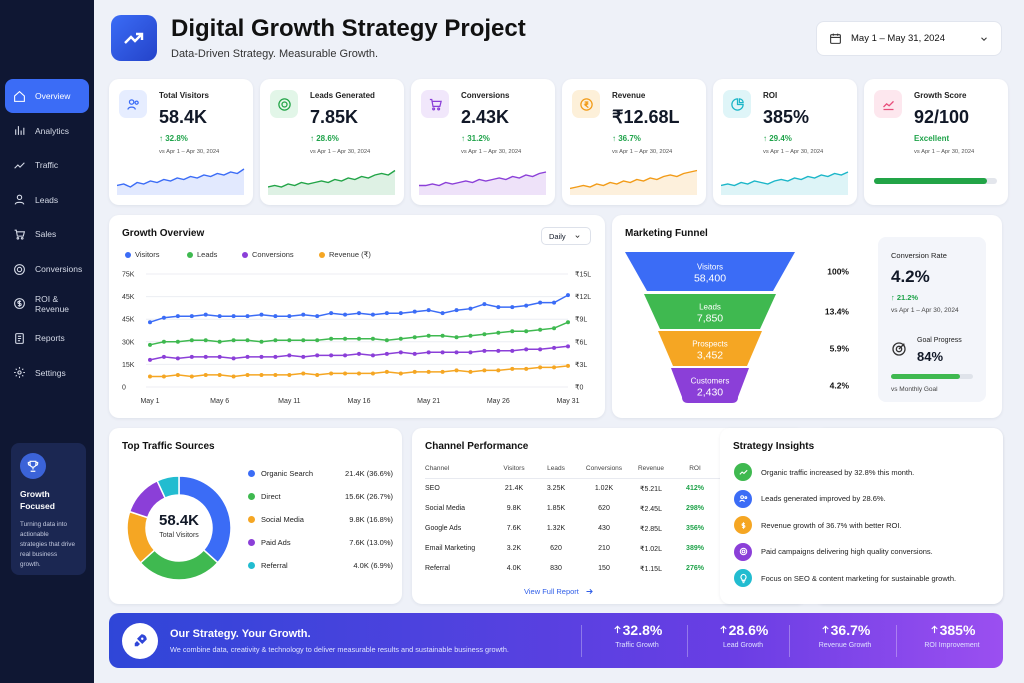 The width and height of the screenshot is (1024, 683). What do you see at coordinates (934, 629) in the screenshot?
I see `arrow-up-icon` at bounding box center [934, 629].